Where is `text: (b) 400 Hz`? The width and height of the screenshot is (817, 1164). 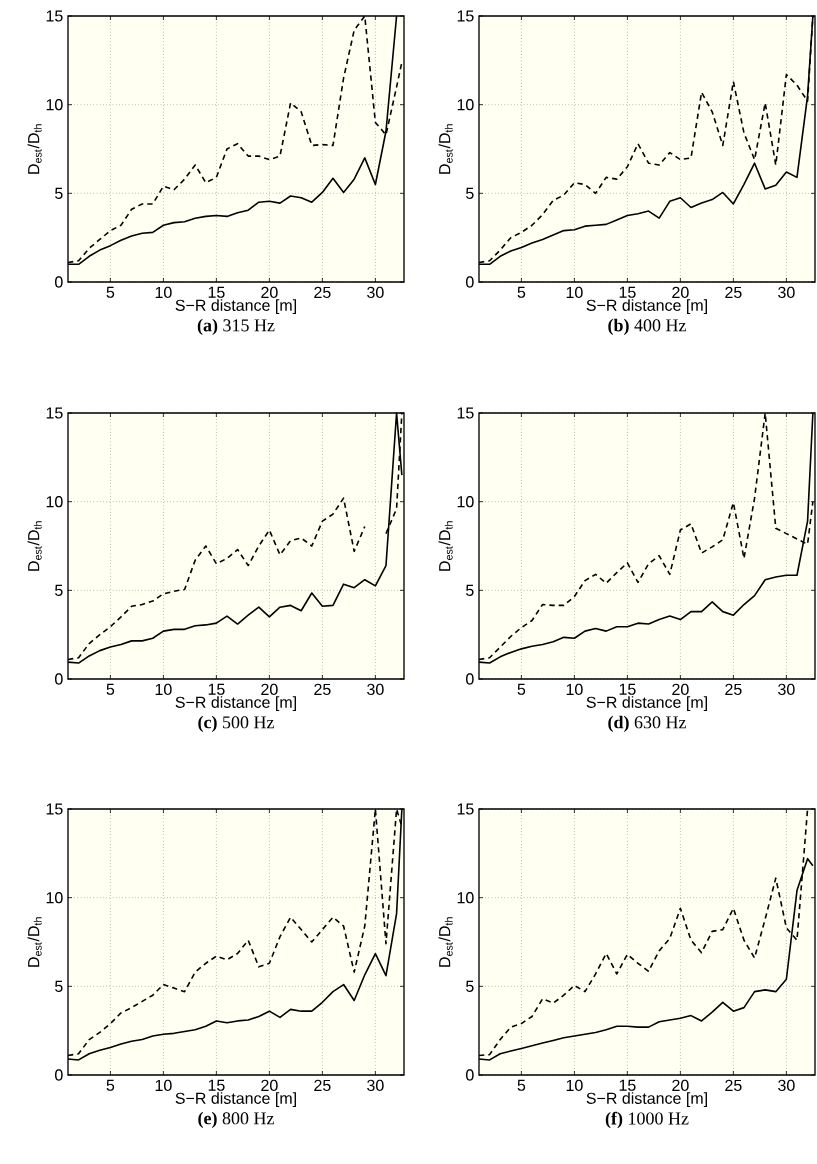 text: (b) 400 Hz is located at coordinates (647, 327).